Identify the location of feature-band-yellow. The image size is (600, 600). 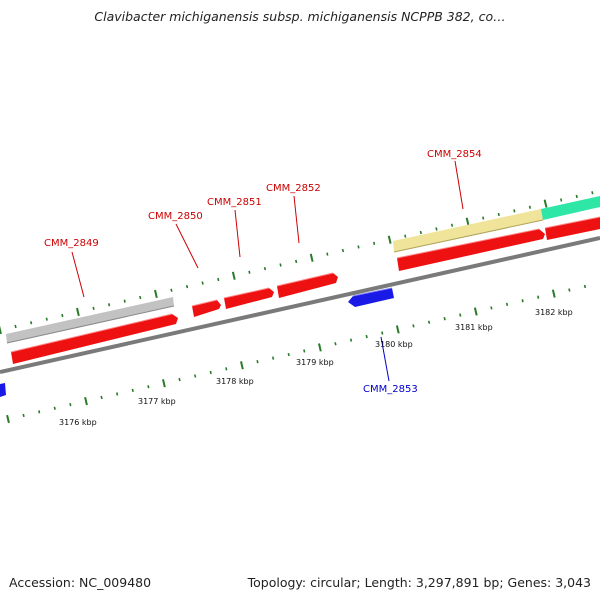
(468, 230).